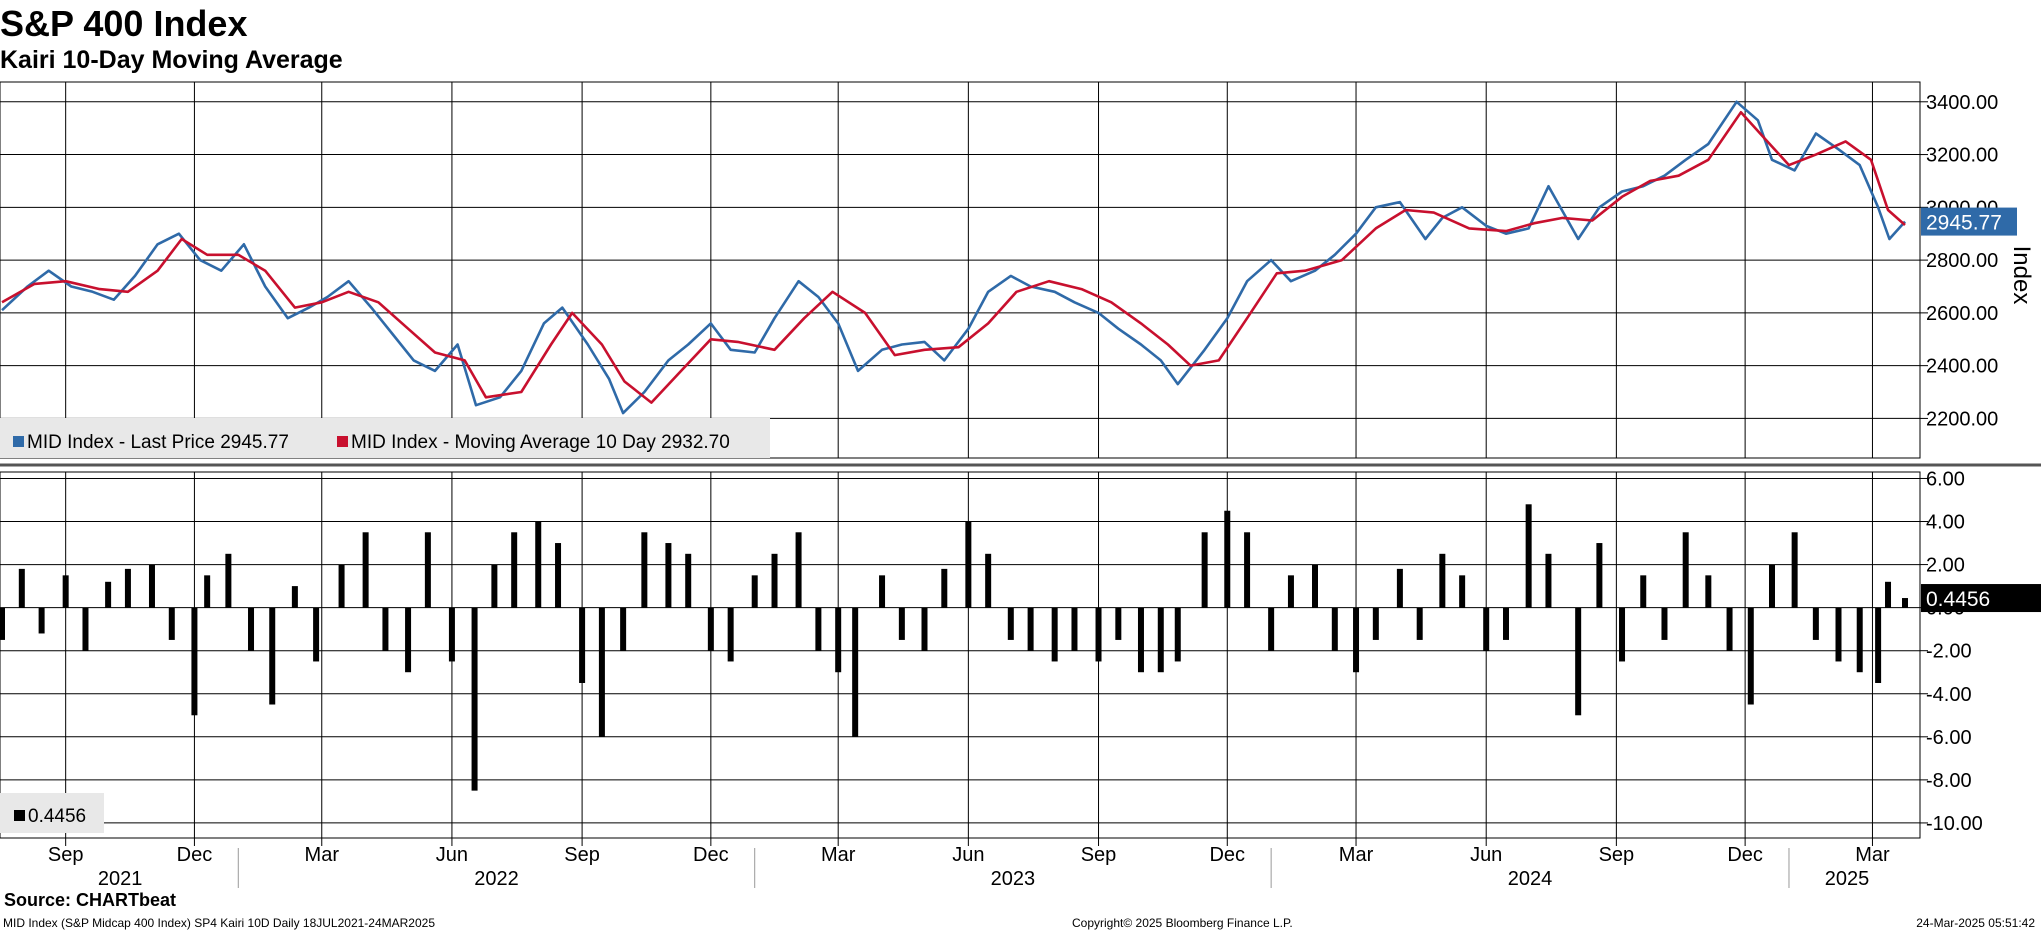 The width and height of the screenshot is (2041, 932). I want to click on y-axis-label: Index, so click(2021, 275).